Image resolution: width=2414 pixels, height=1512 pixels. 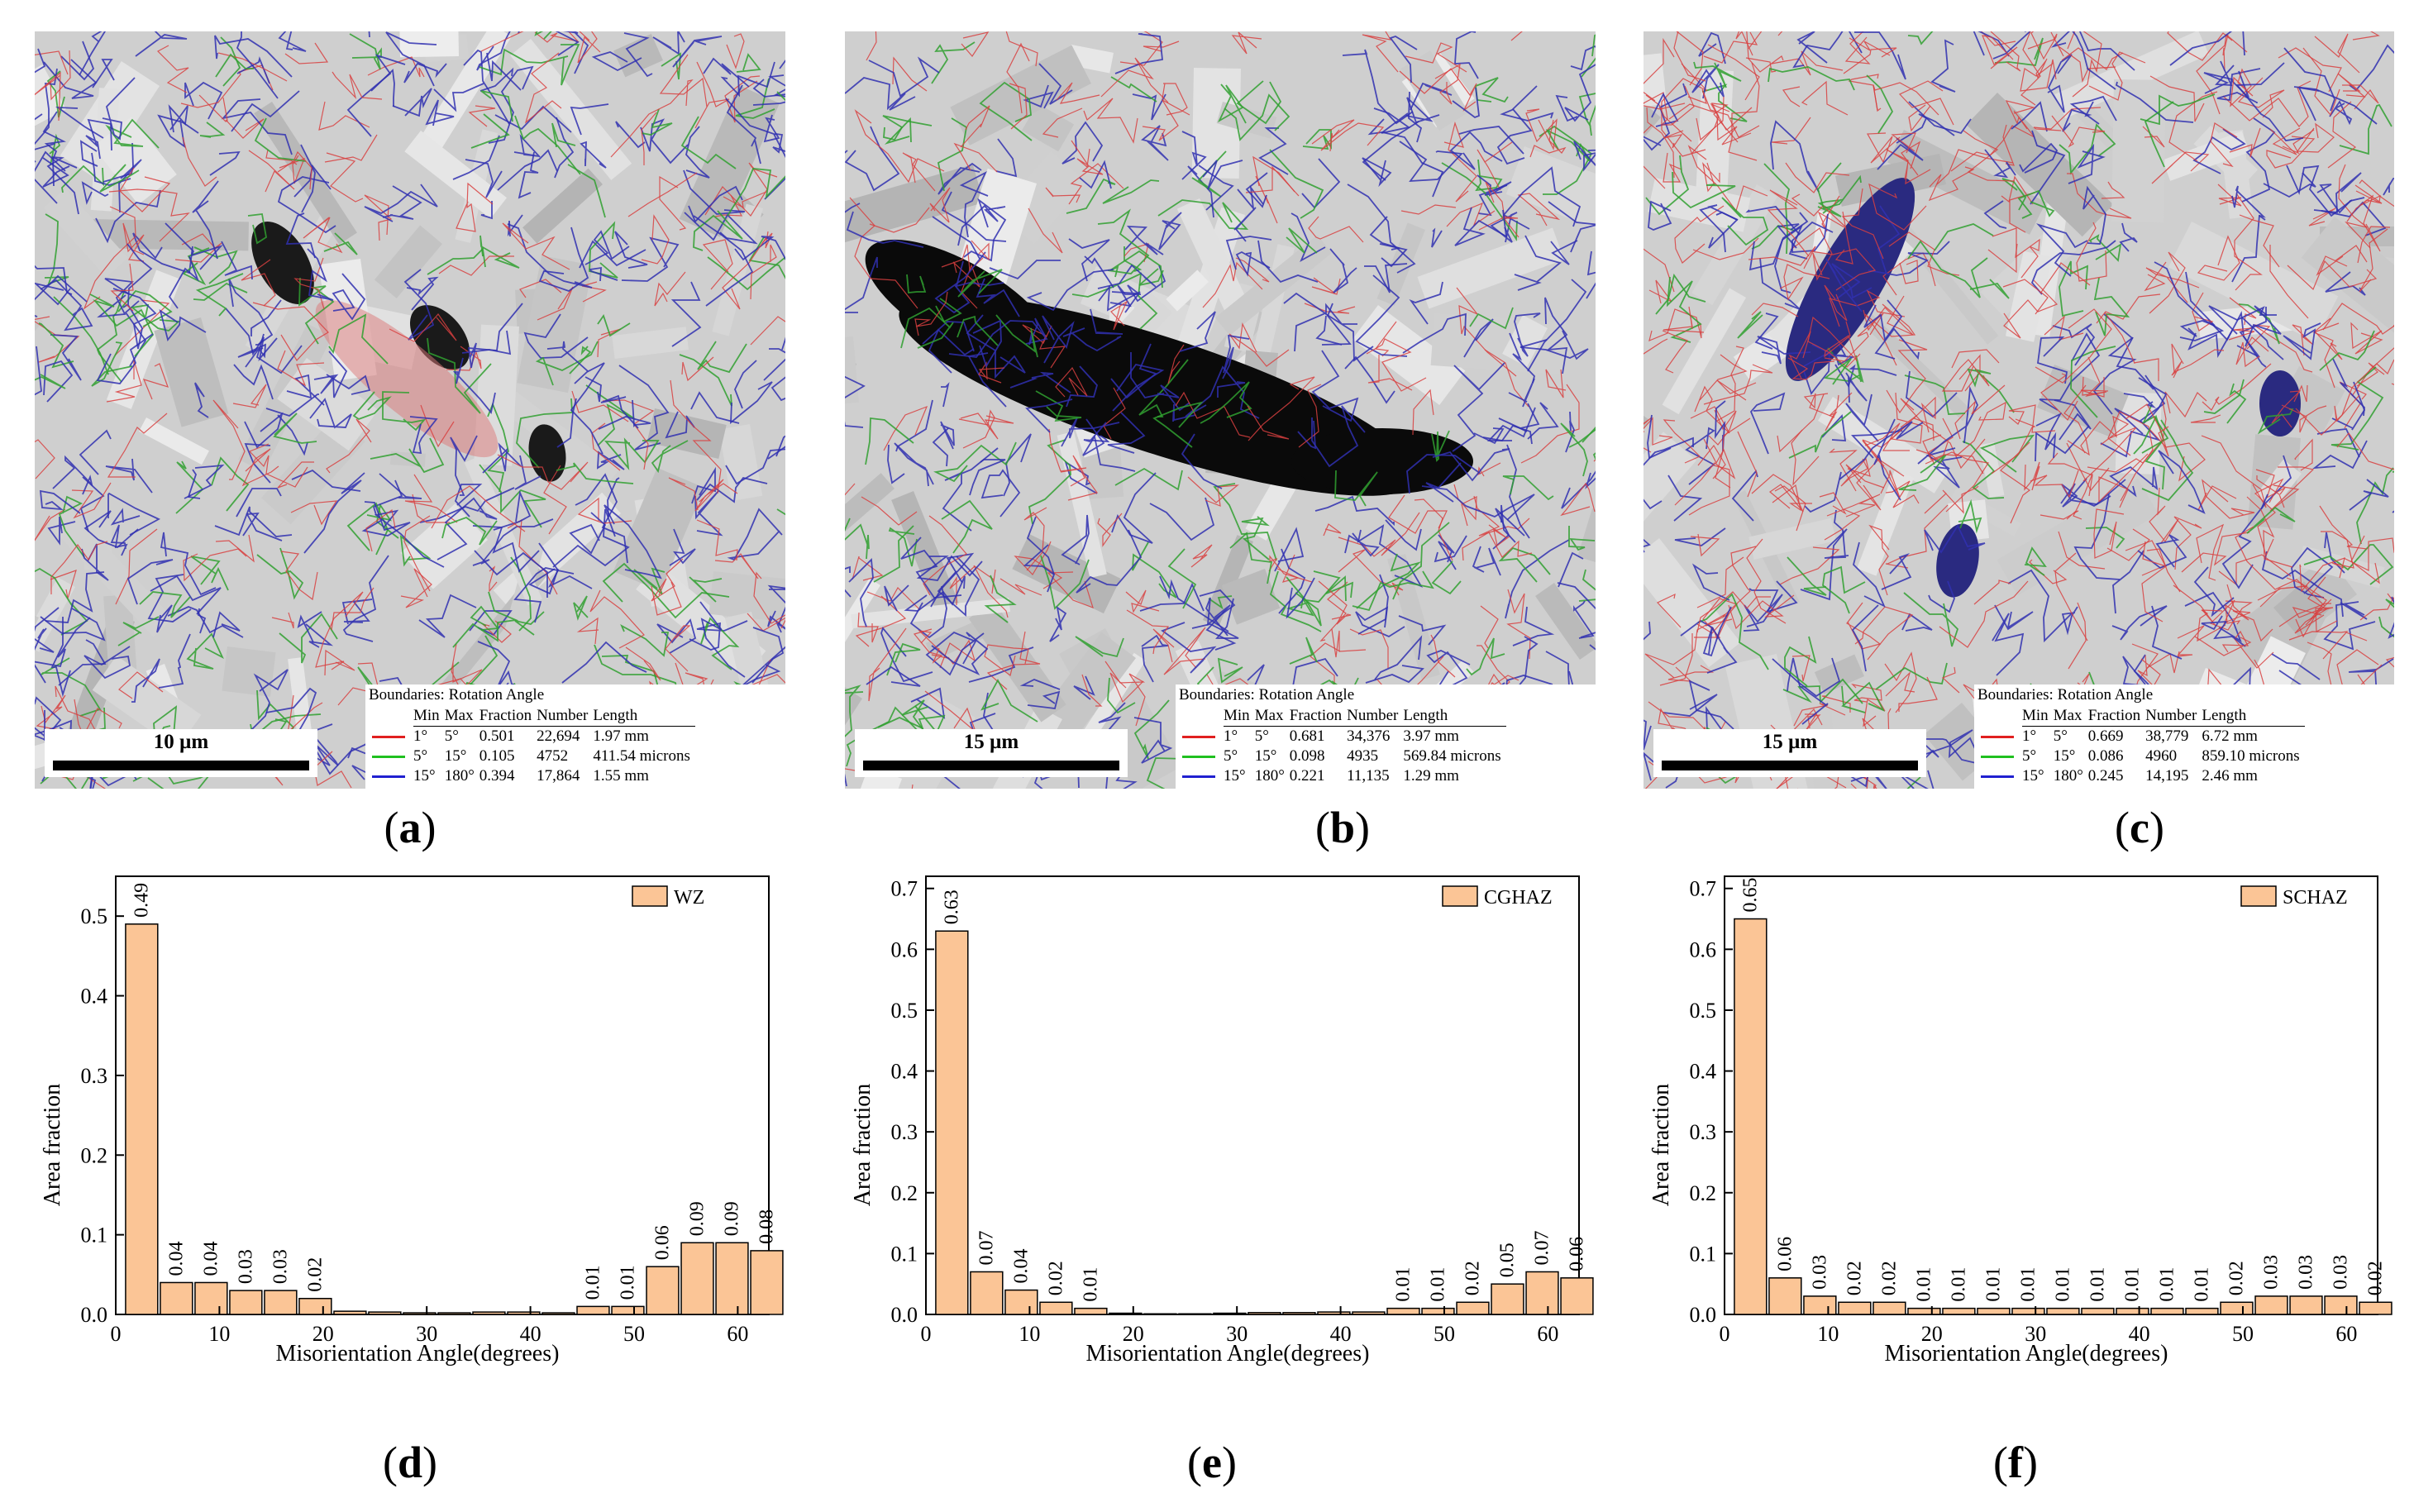 What do you see at coordinates (1518, 898) in the screenshot?
I see `legend-label: CGHAZ` at bounding box center [1518, 898].